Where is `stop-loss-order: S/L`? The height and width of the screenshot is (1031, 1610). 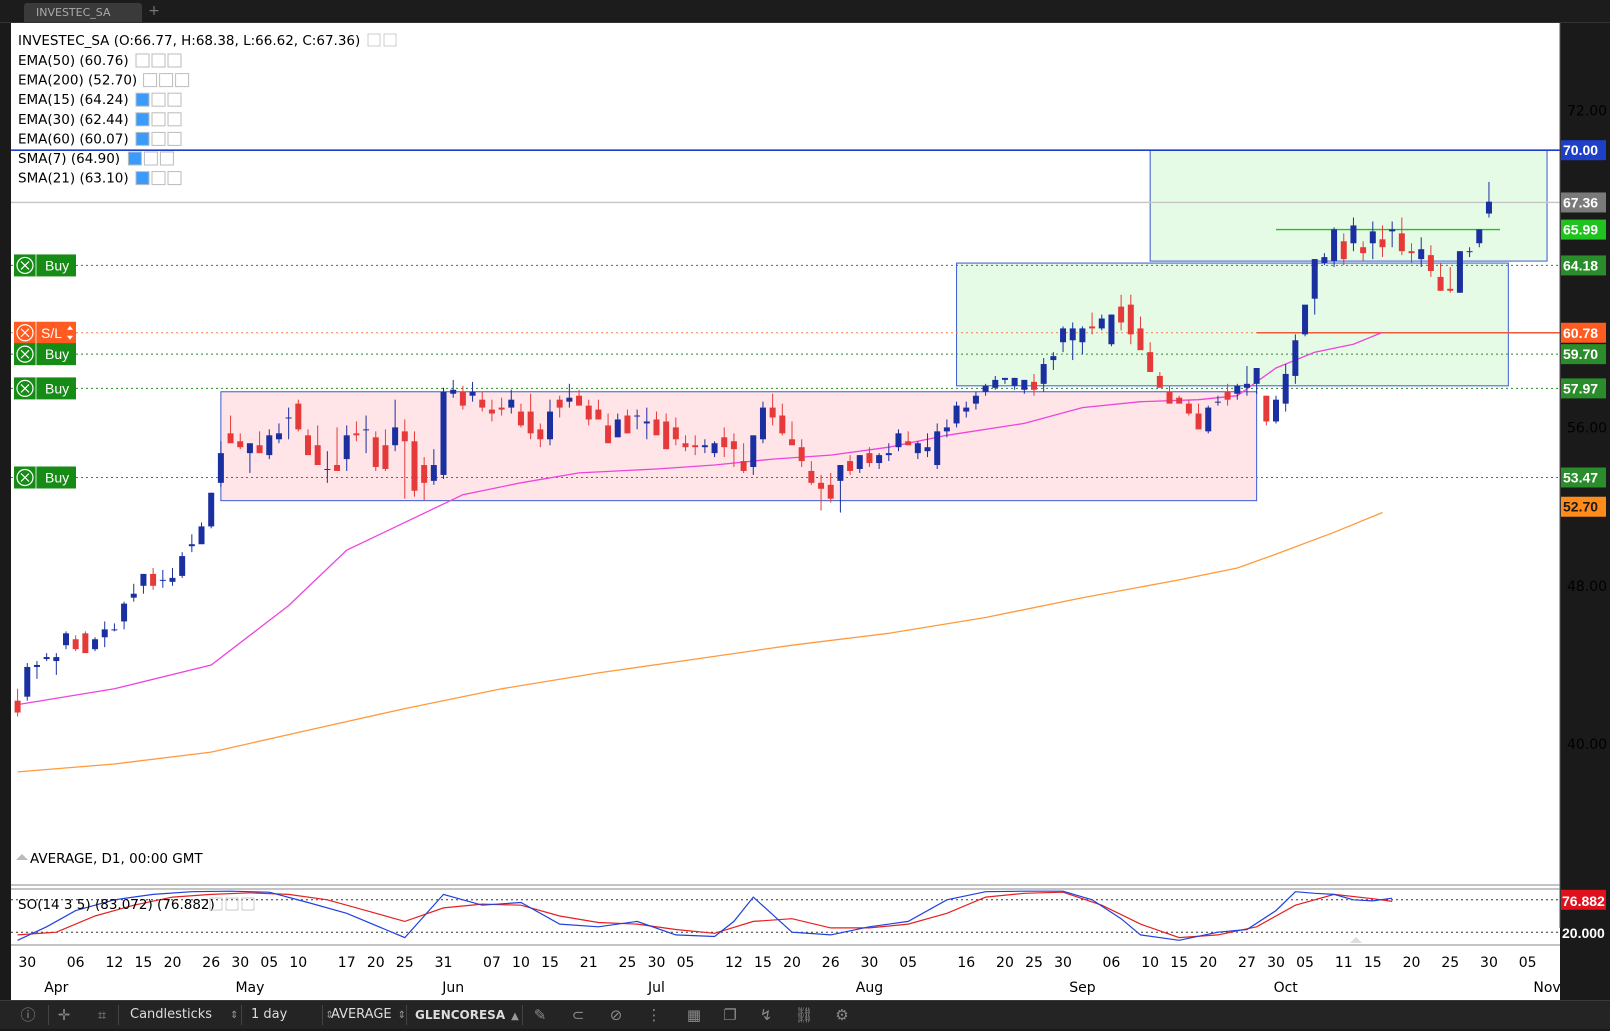
stop-loss-order: S/L is located at coordinates (45, 332).